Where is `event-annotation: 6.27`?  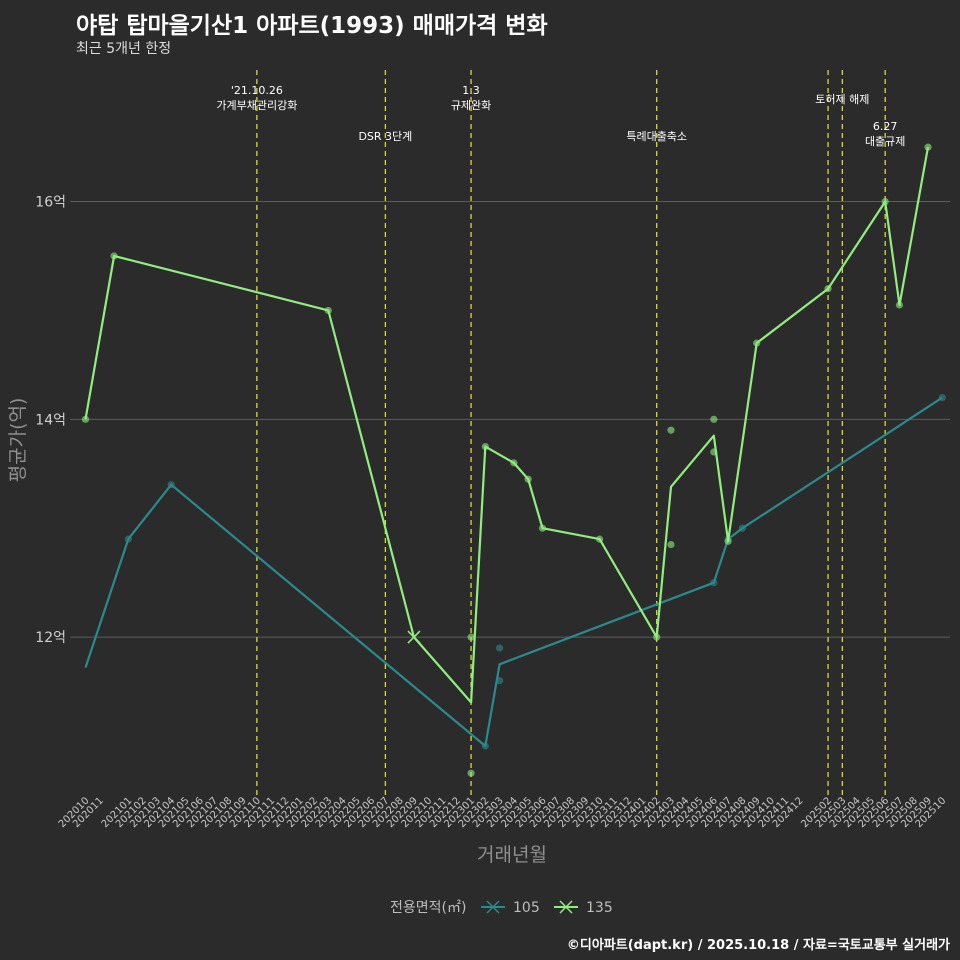 event-annotation: 6.27 is located at coordinates (885, 126).